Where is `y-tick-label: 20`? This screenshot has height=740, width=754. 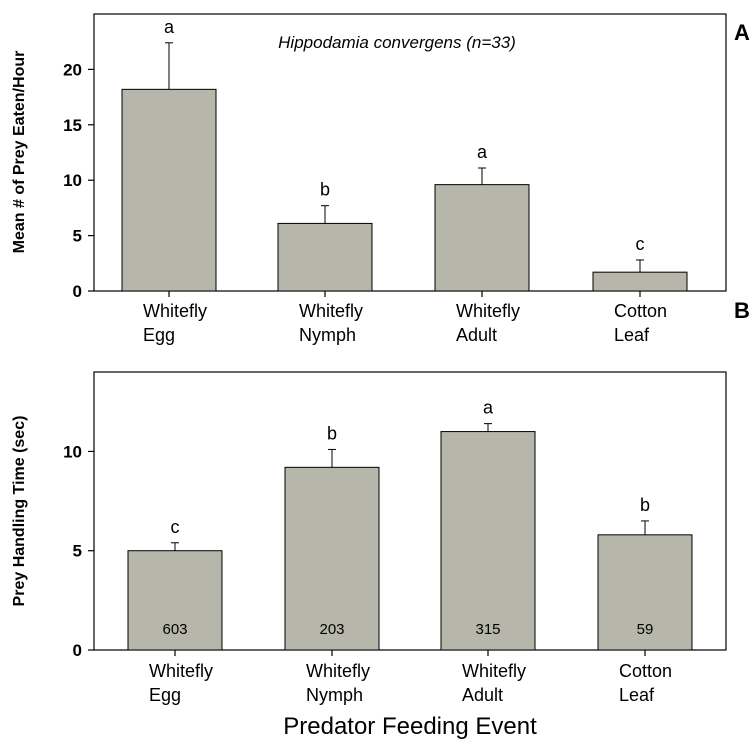
y-tick-label: 20 is located at coordinates (72, 69).